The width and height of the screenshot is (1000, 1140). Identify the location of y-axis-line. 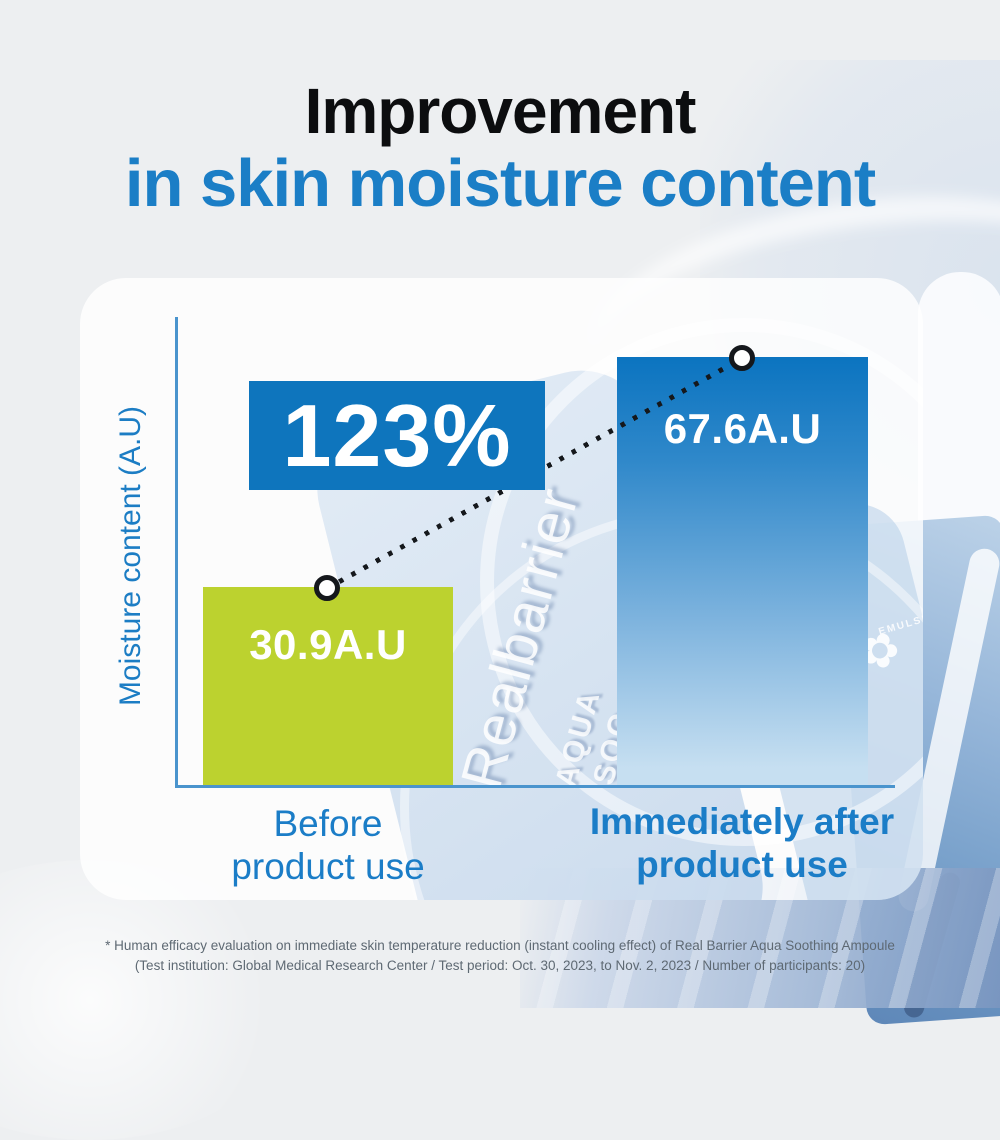
(176, 552).